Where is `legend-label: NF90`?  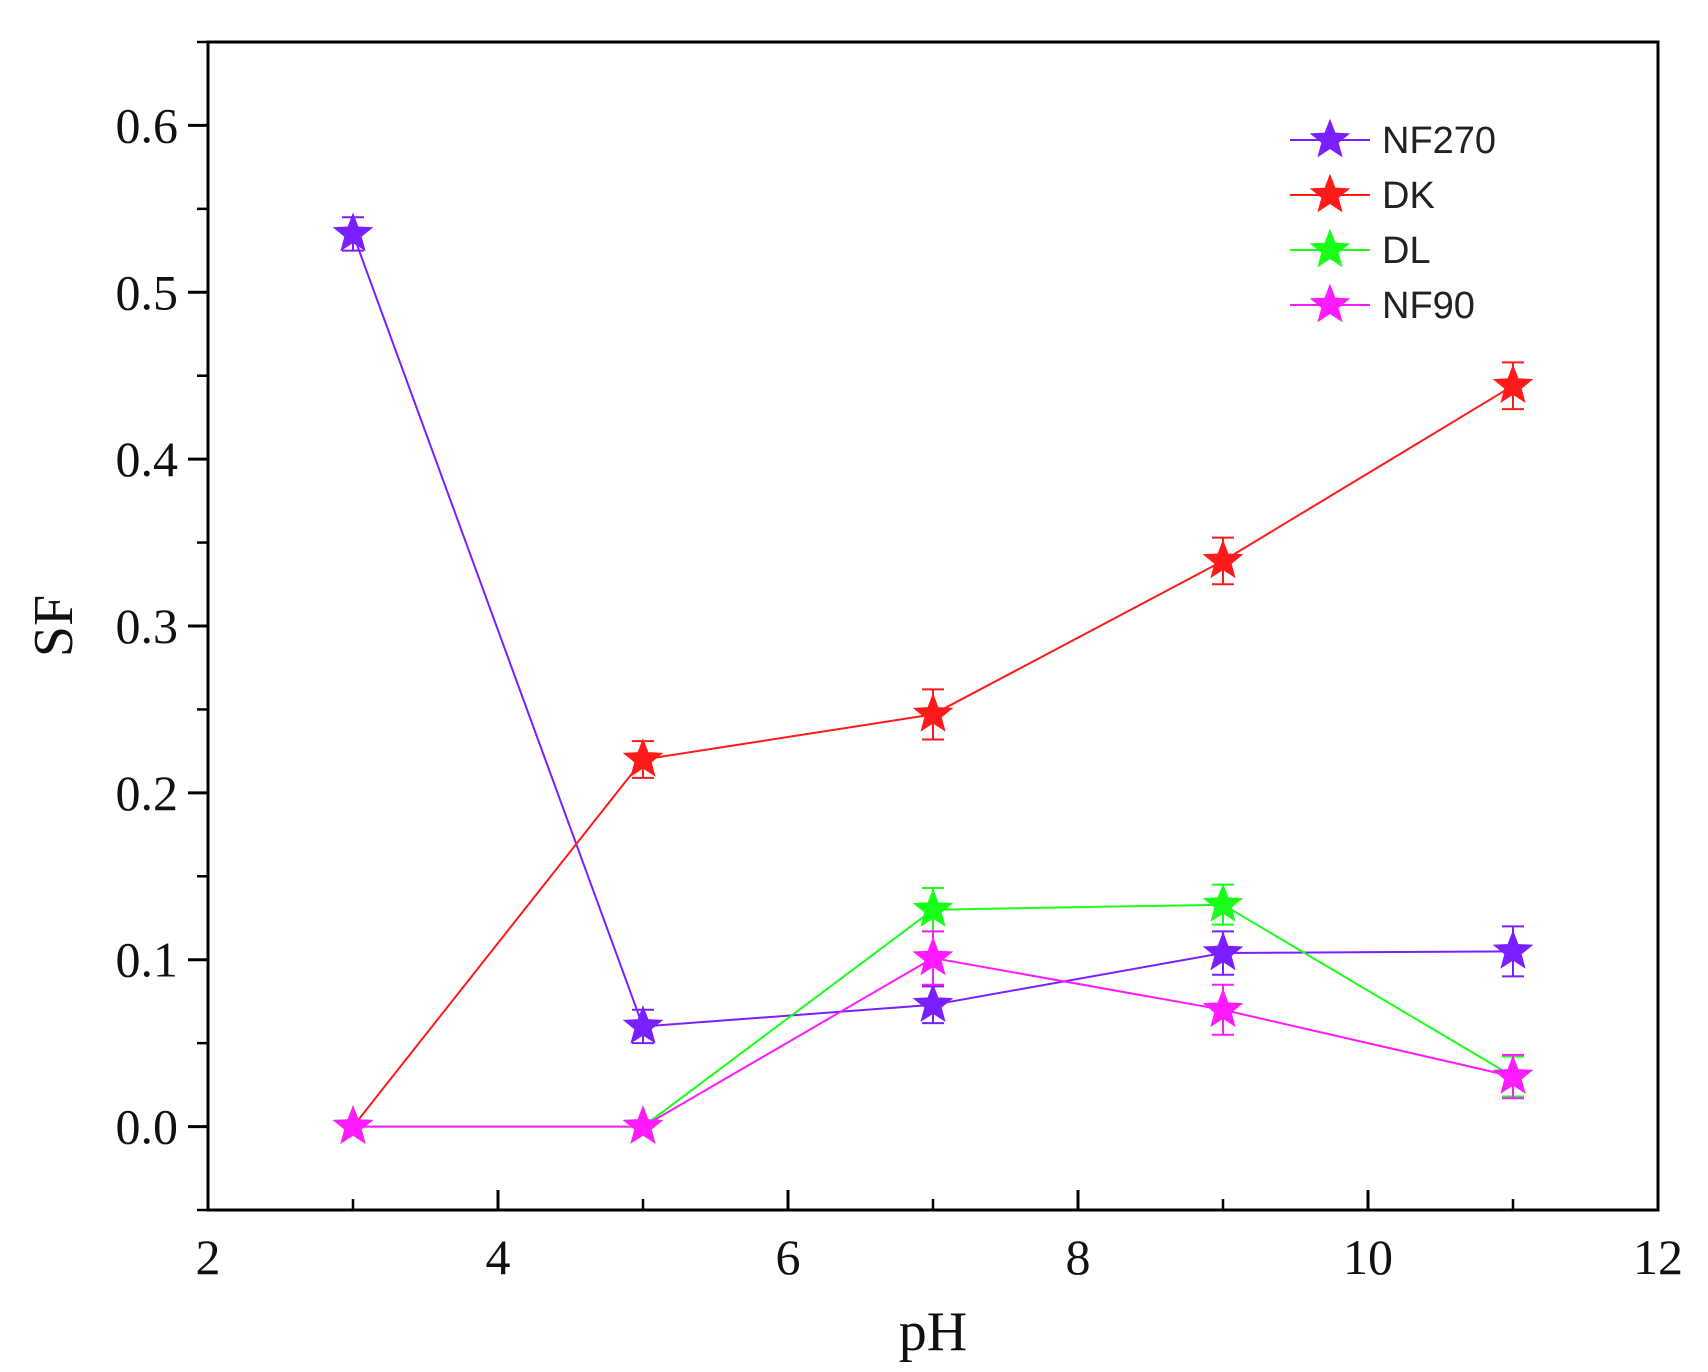
legend-label: NF90 is located at coordinates (1428, 306).